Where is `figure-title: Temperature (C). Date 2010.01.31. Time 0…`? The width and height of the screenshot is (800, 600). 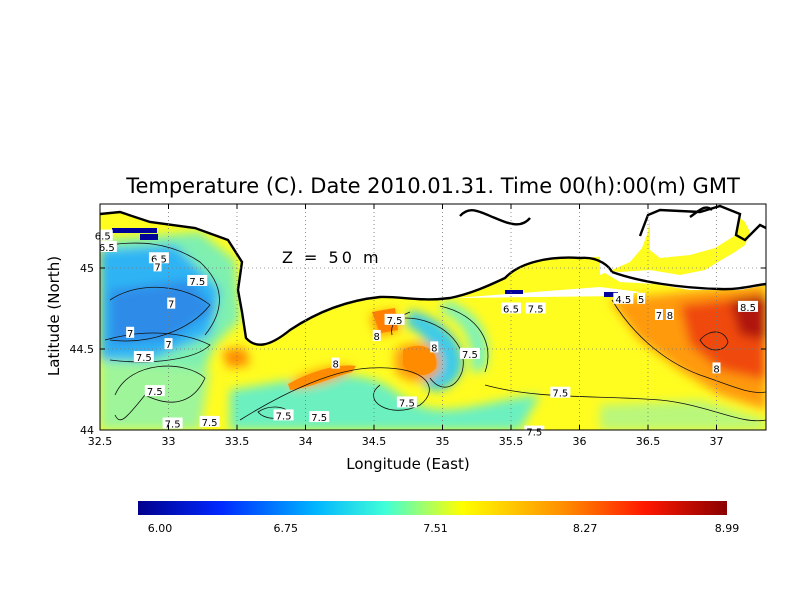
figure-title: Temperature (C). Date 2010.01.31. Time 0… is located at coordinates (432, 186).